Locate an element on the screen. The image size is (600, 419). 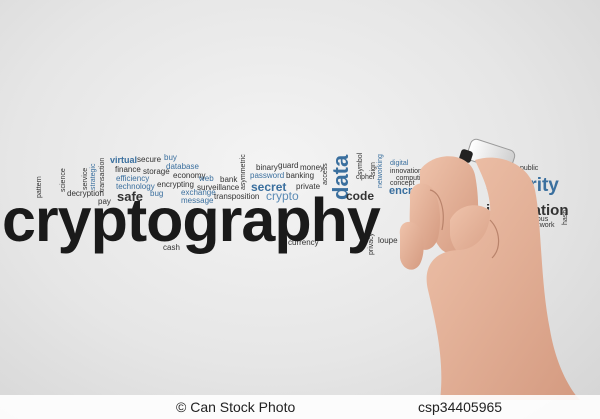
word-decryption: decryption is located at coordinates (85, 193).